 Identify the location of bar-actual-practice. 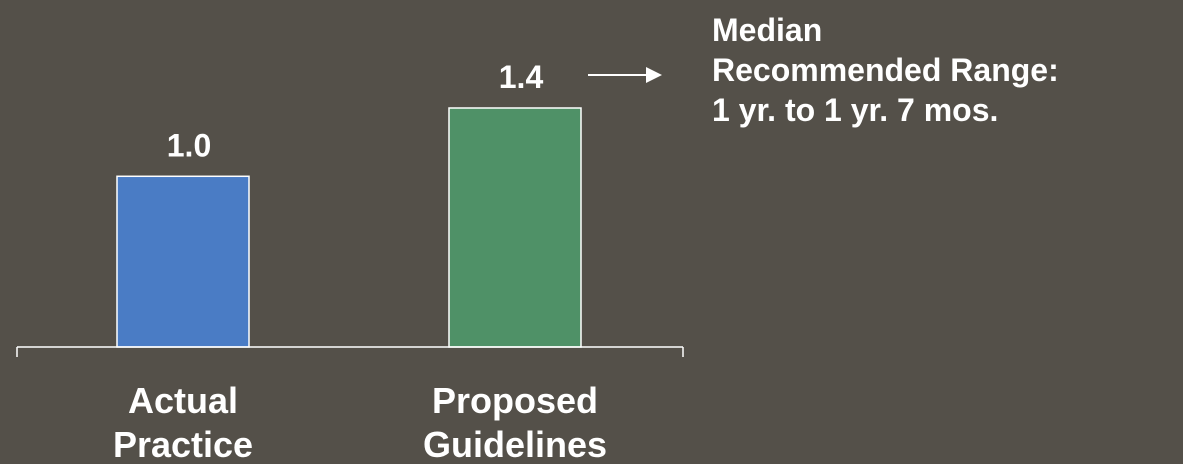
(183, 261).